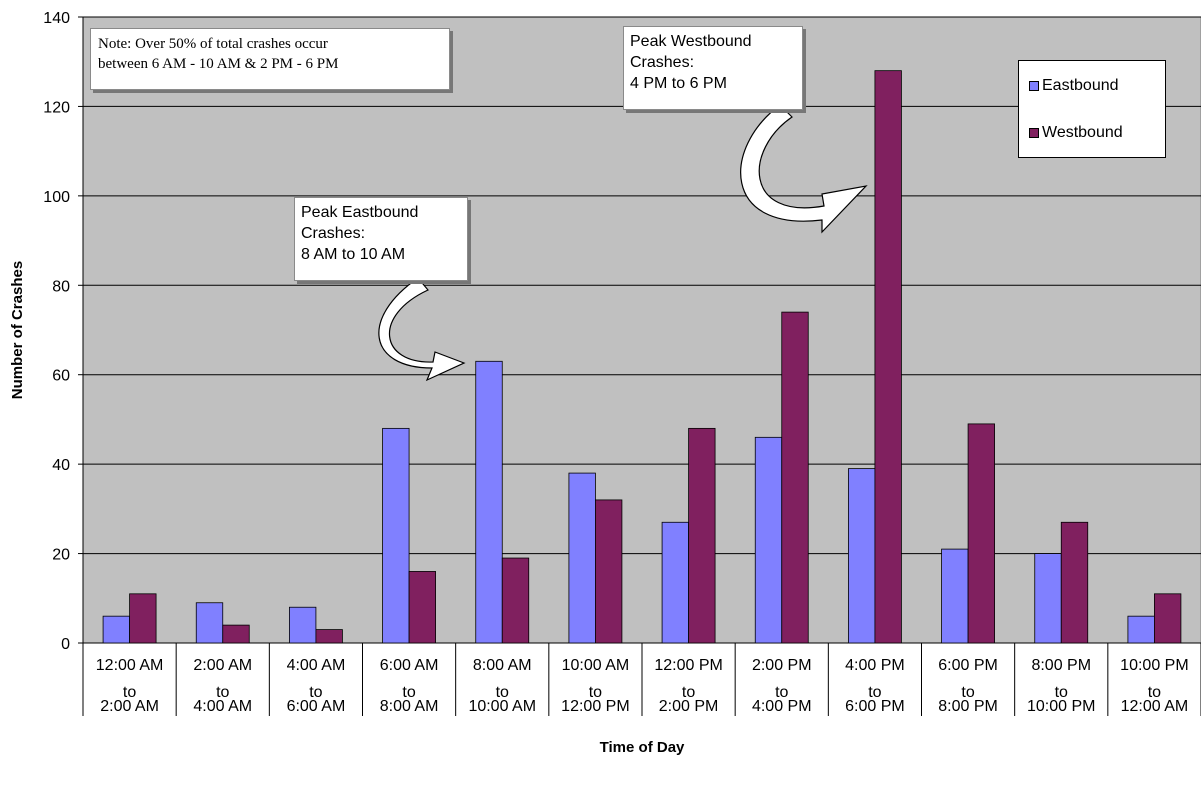 This screenshot has height=786, width=1201. Describe the element at coordinates (1034, 86) in the screenshot. I see `legend-swatch-eastbound` at that location.